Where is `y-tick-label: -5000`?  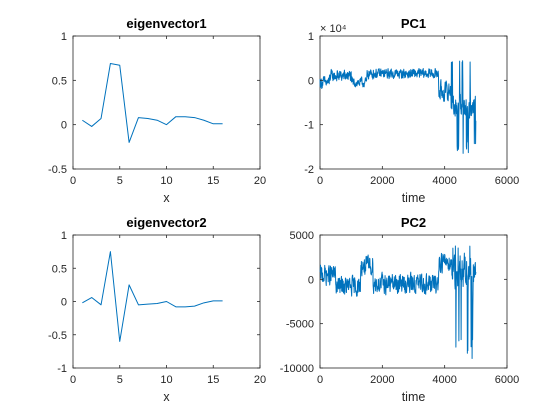
y-tick-label: -5000 is located at coordinates (300, 325).